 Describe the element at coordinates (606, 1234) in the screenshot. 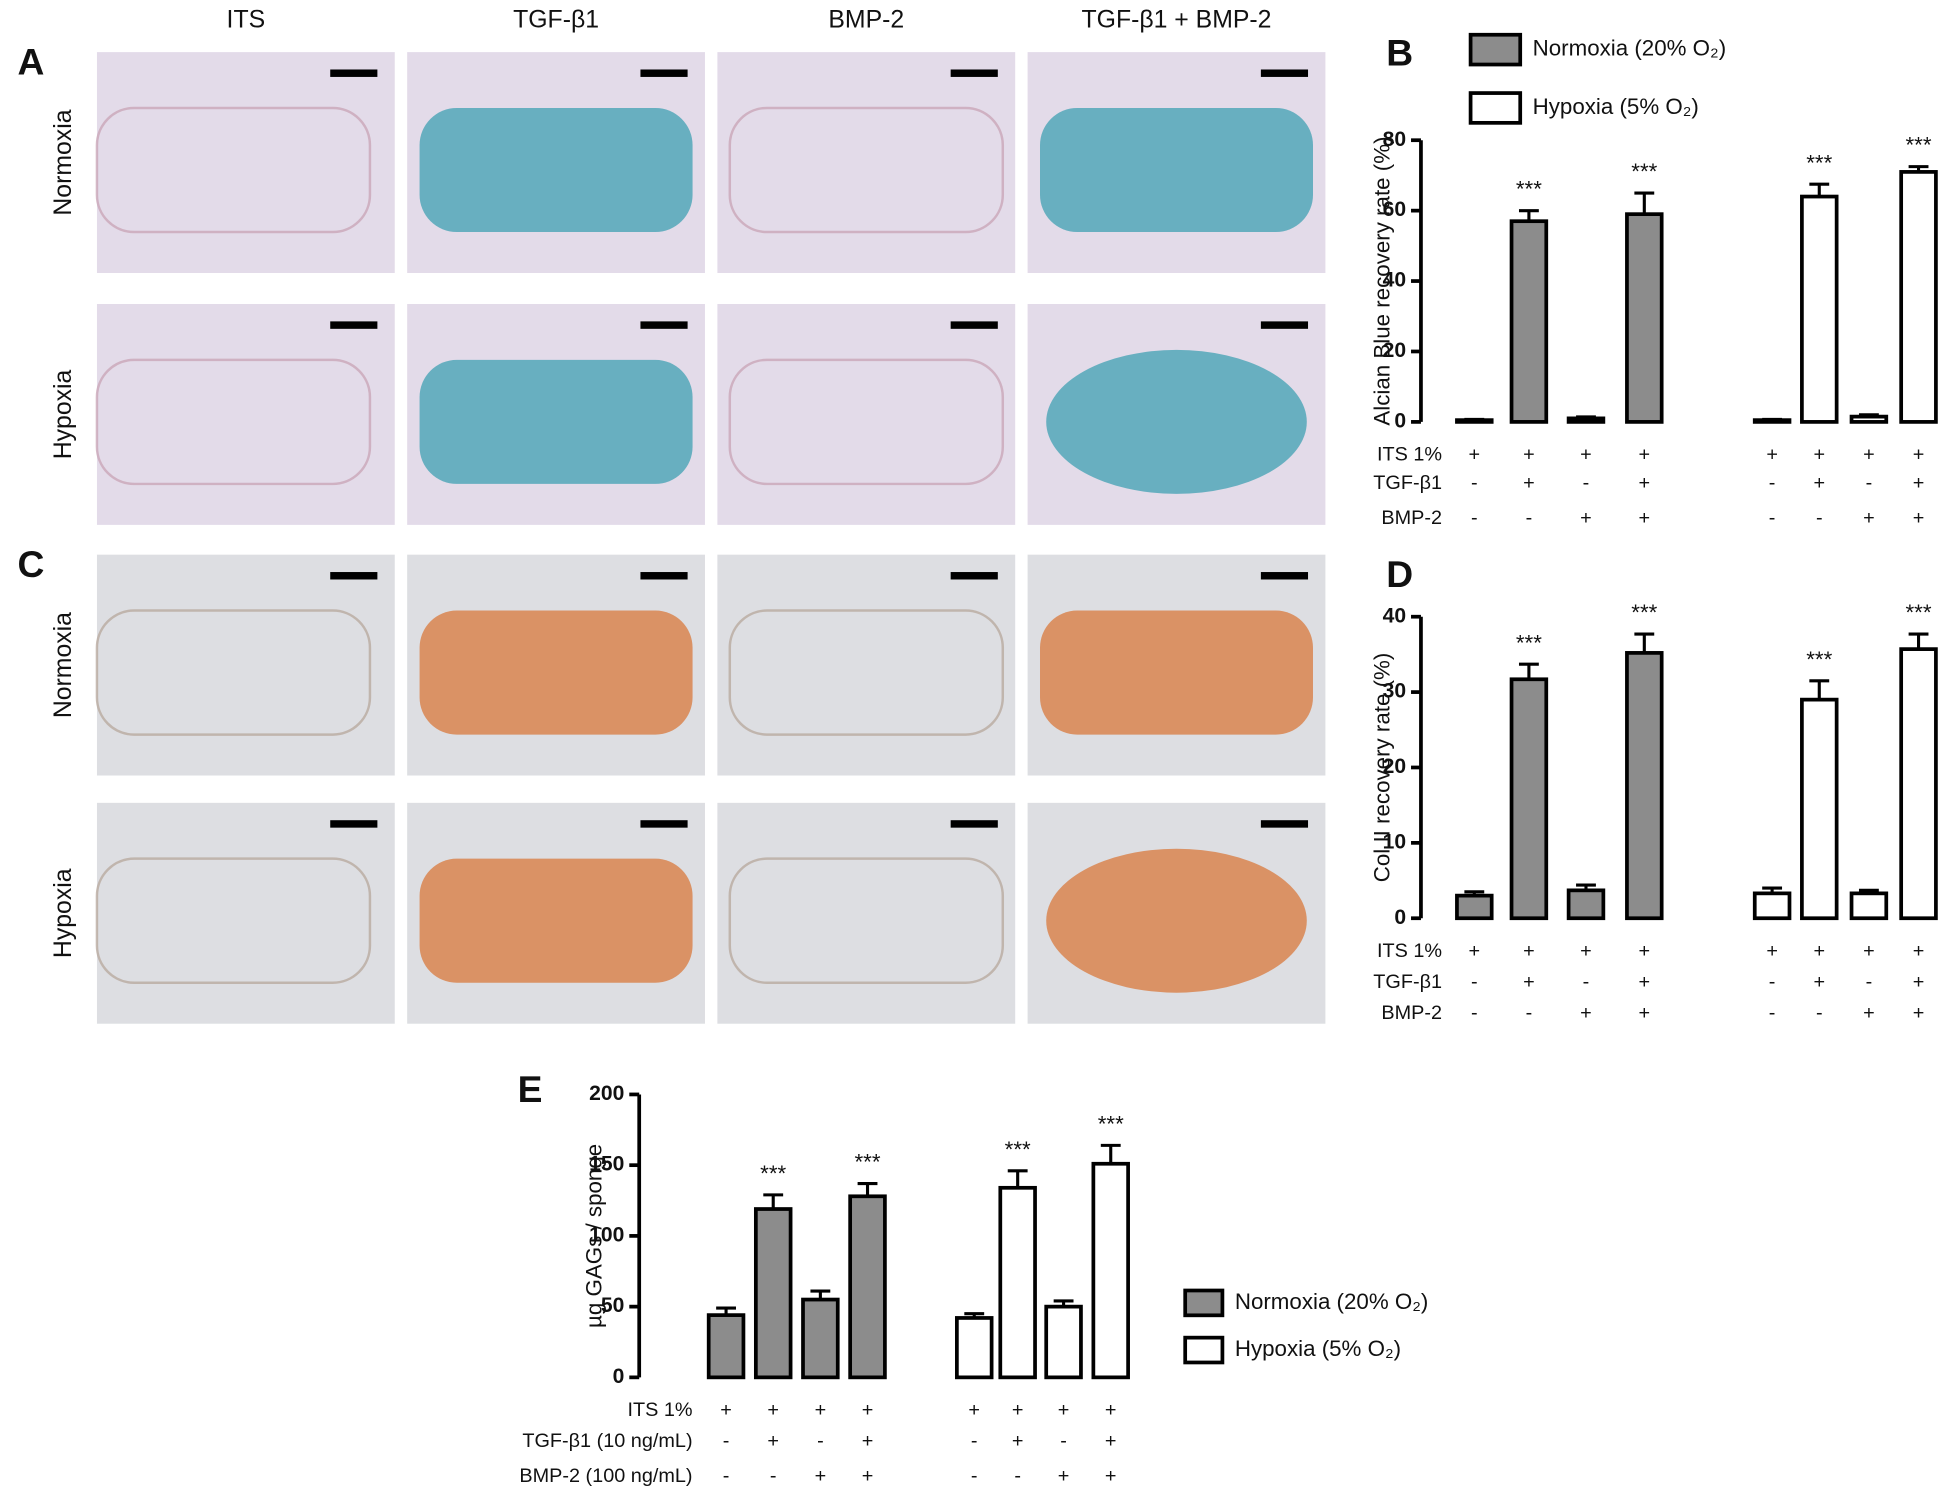

I see `y-tick-label: 100` at that location.